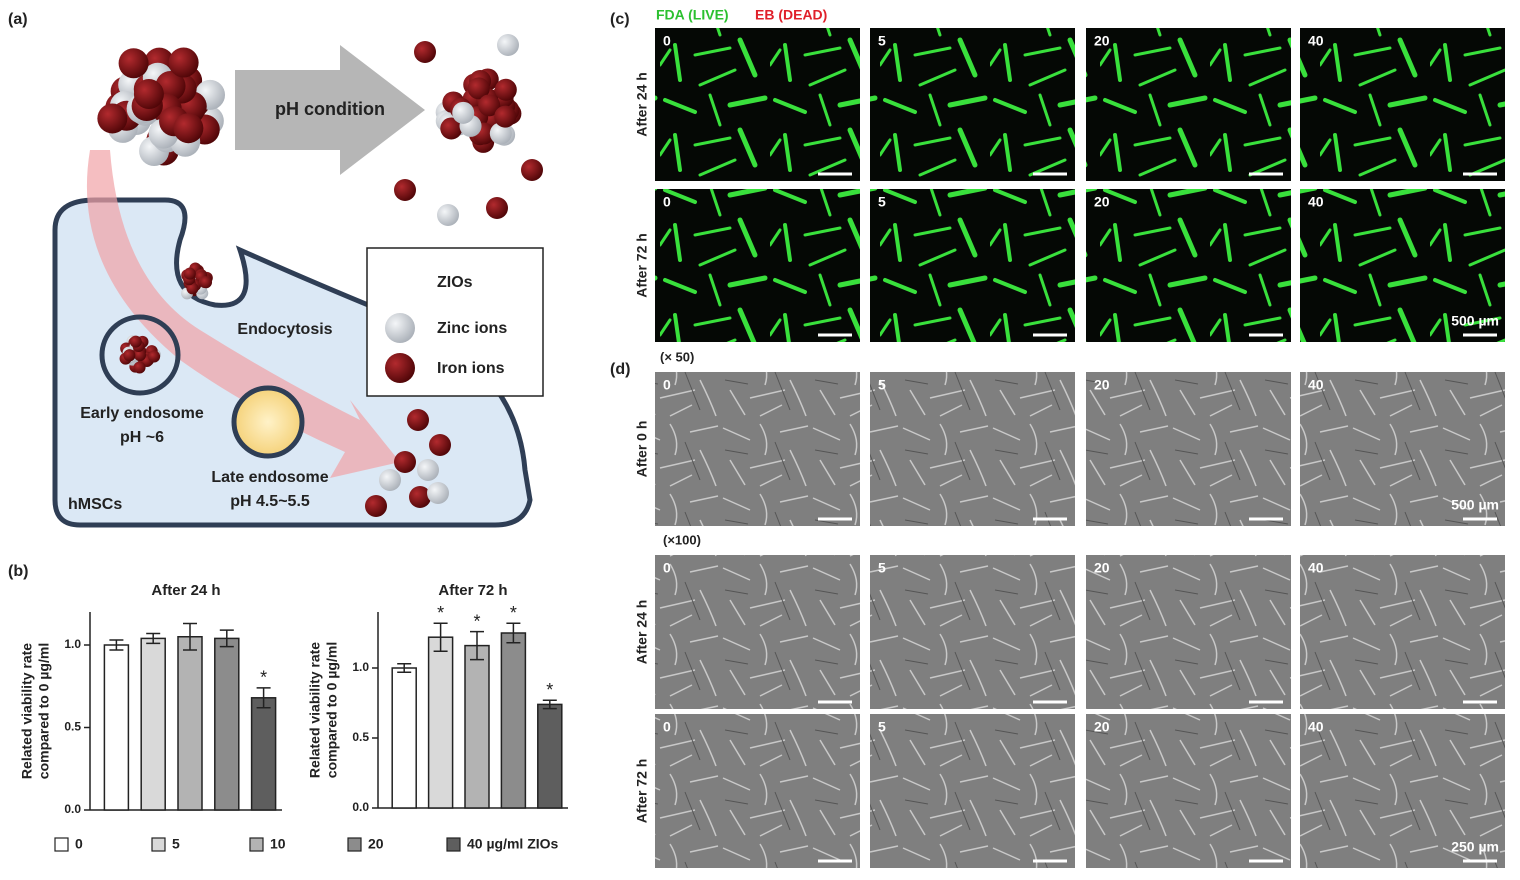 The width and height of the screenshot is (1520, 880). What do you see at coordinates (243, 314) in the screenshot?
I see `uptake-arrow` at bounding box center [243, 314].